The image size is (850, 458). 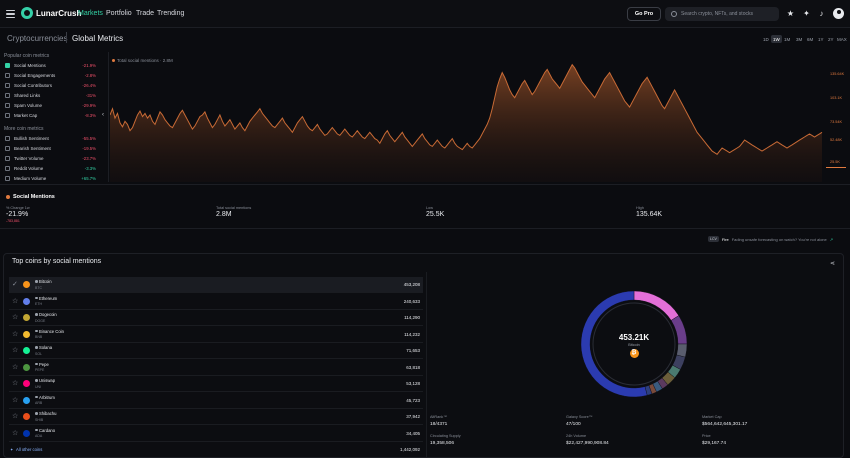 What do you see at coordinates (838, 13) in the screenshot?
I see `user-avatar` at bounding box center [838, 13].